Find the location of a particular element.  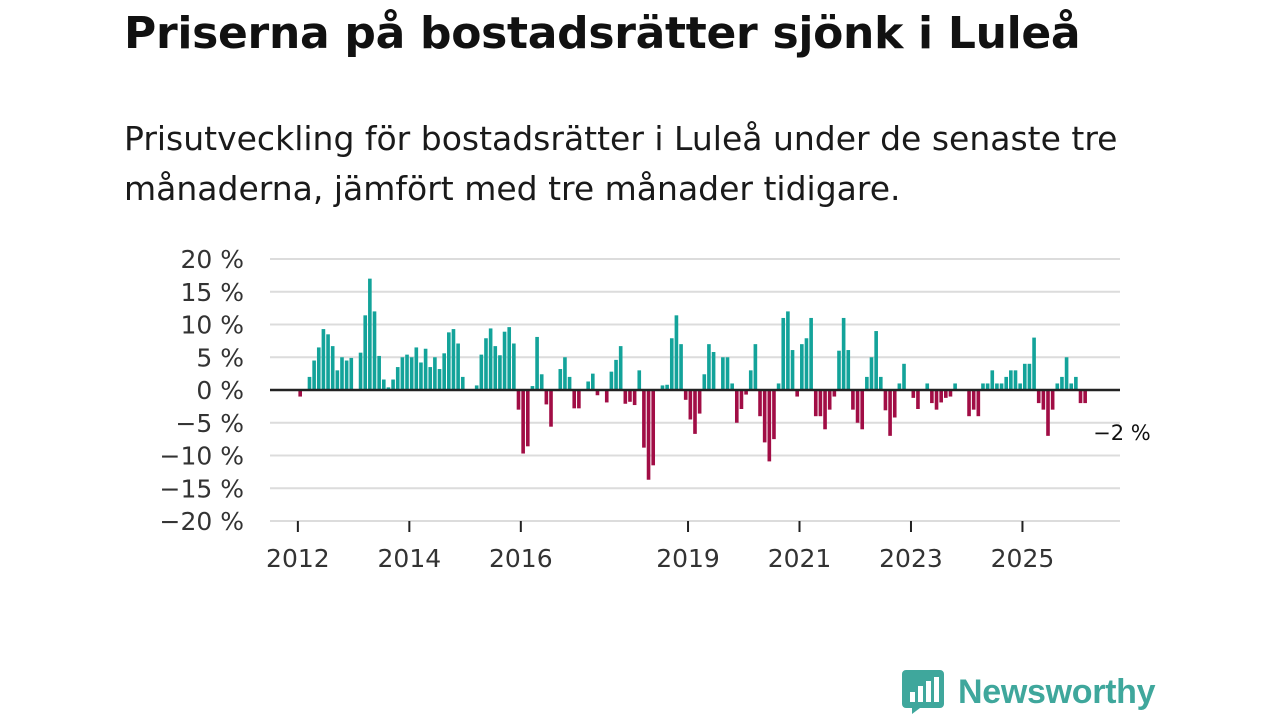

y-tick-label: 5 % is located at coordinates (220, 357).